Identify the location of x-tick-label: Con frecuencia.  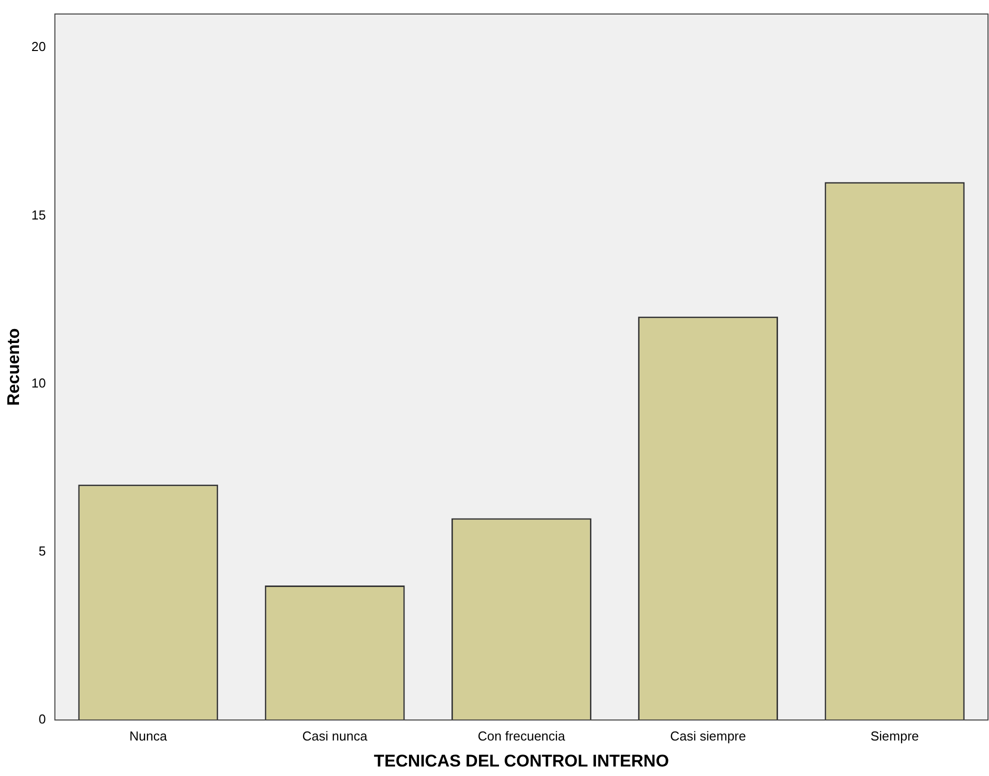
(522, 736).